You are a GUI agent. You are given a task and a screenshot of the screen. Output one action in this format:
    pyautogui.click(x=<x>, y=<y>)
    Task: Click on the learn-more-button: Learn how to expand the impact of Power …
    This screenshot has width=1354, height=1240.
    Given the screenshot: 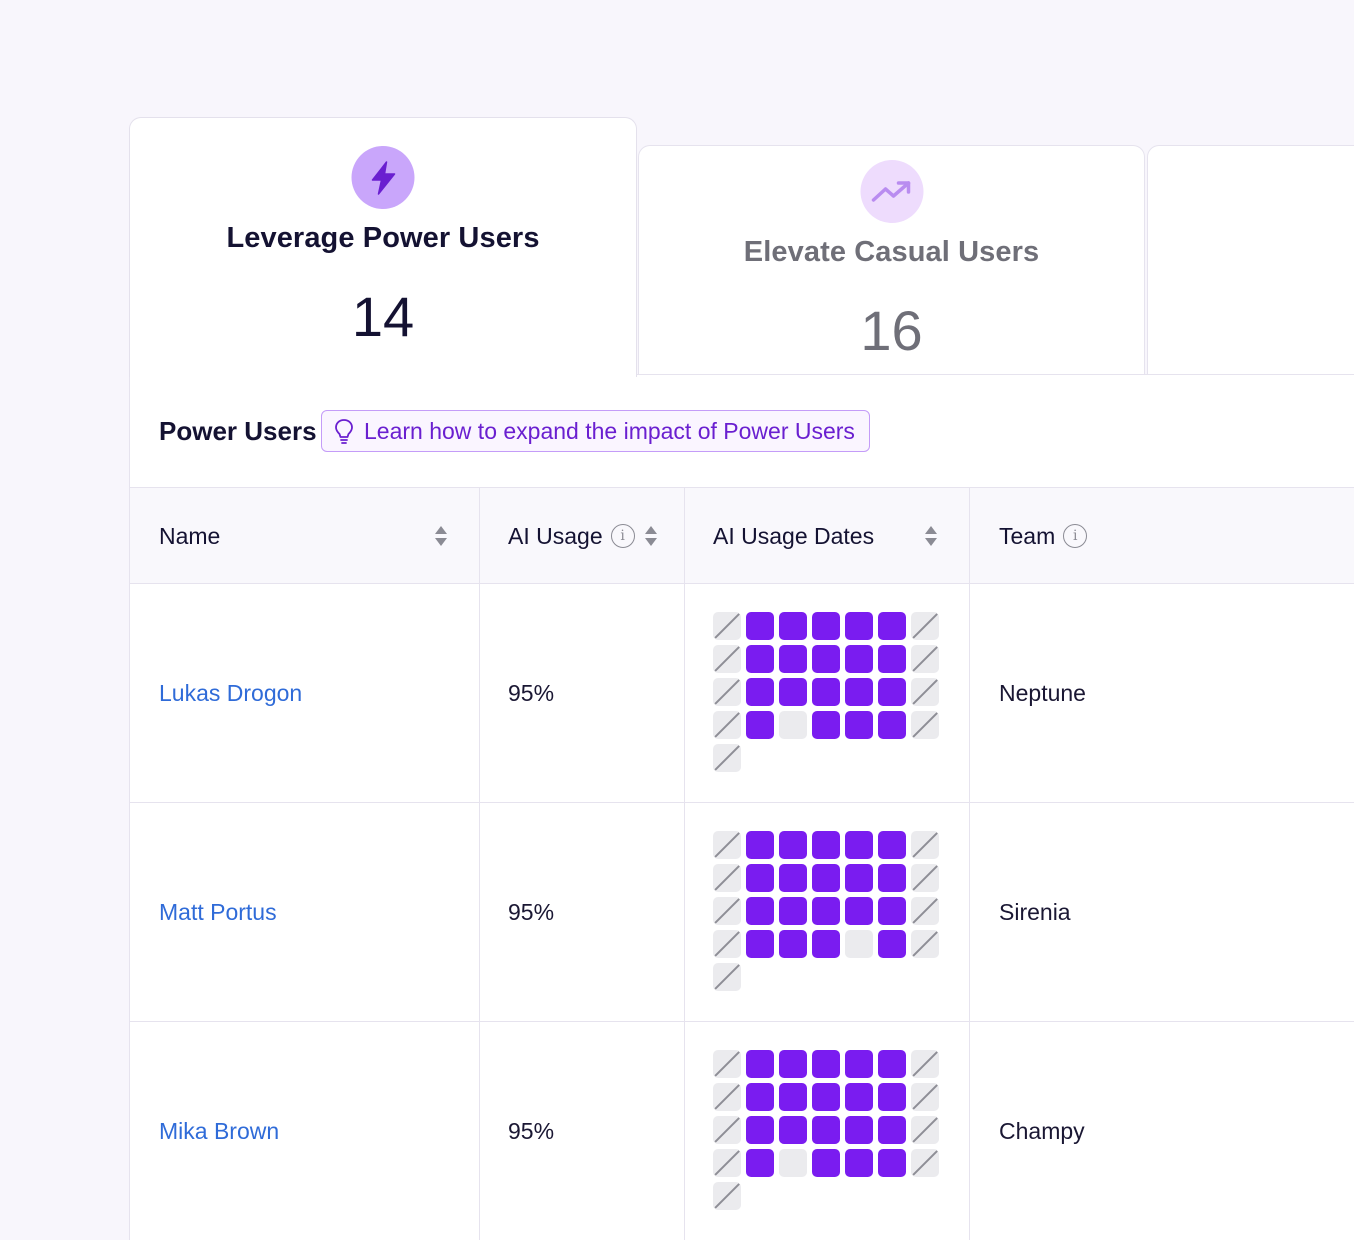 What is the action you would take?
    pyautogui.click(x=595, y=431)
    